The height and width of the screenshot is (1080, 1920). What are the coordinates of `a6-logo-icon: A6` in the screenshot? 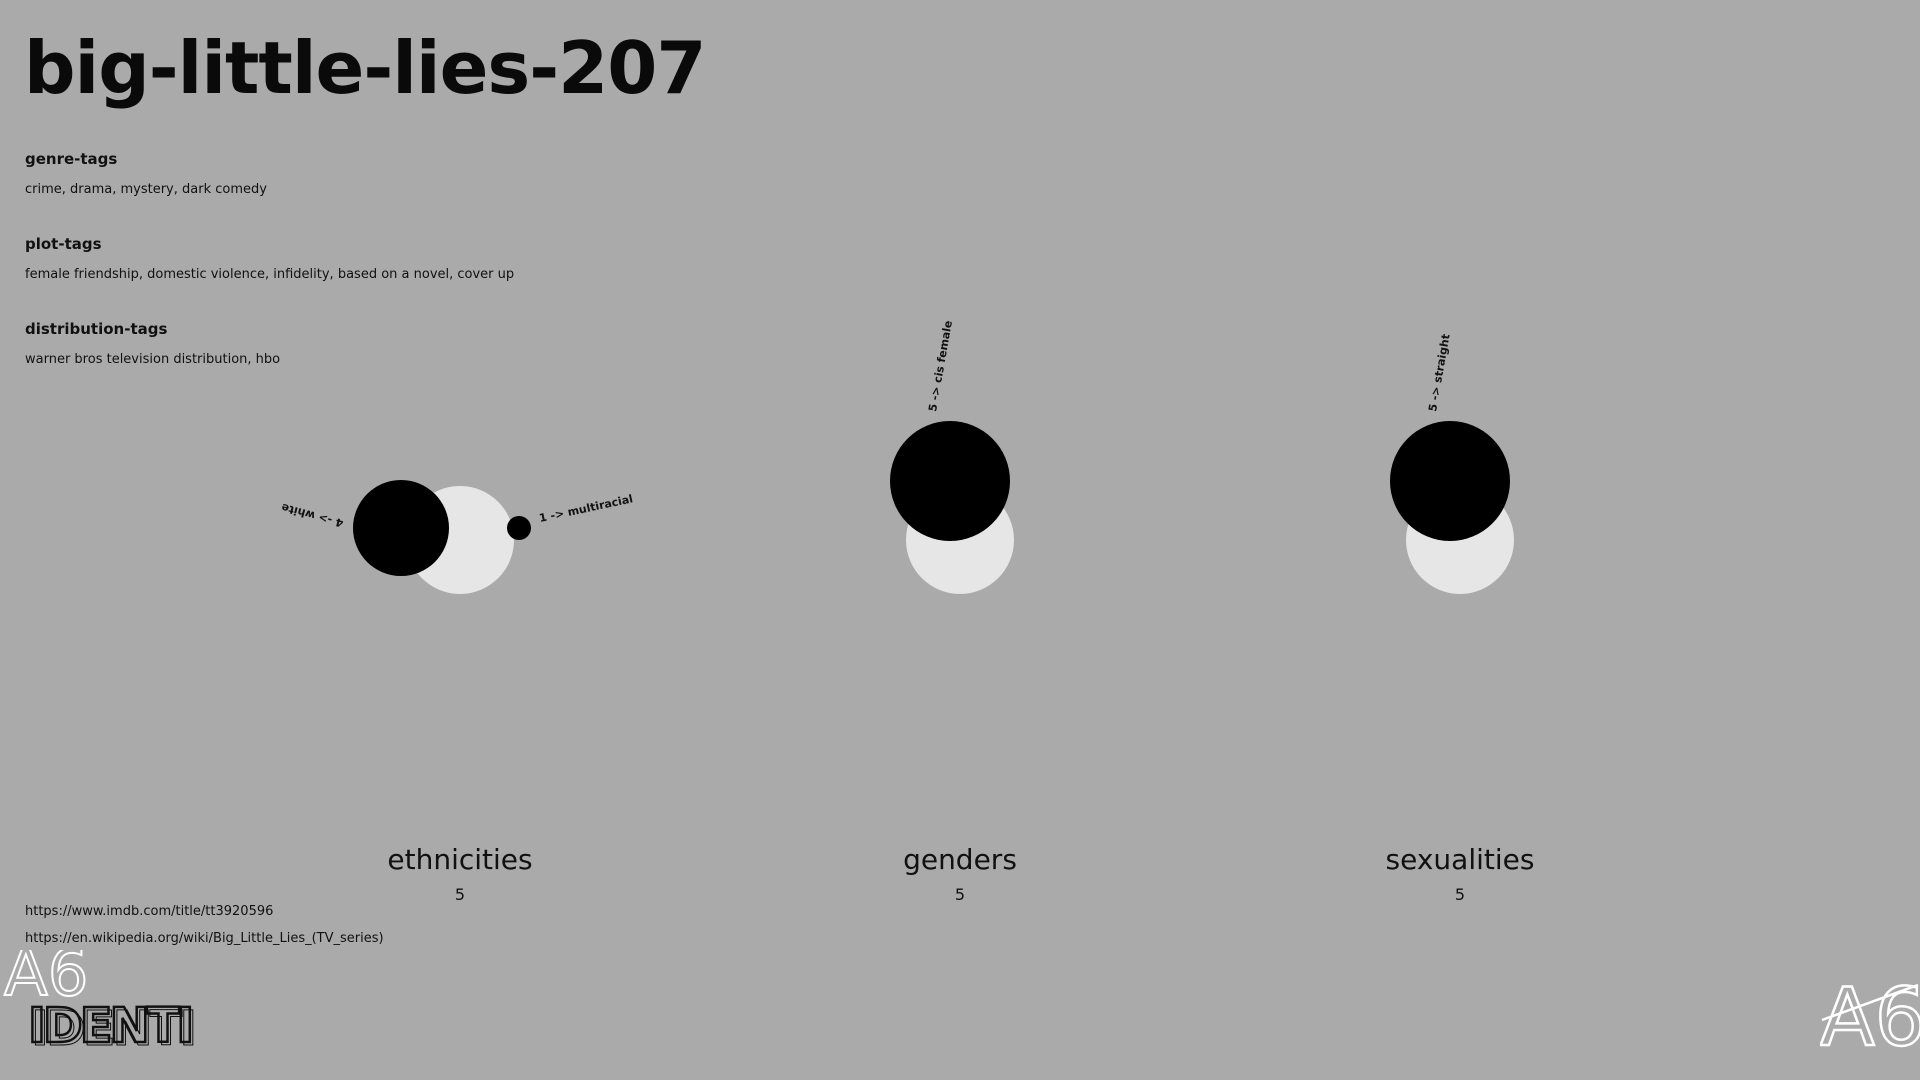 It's located at (1870, 1015).